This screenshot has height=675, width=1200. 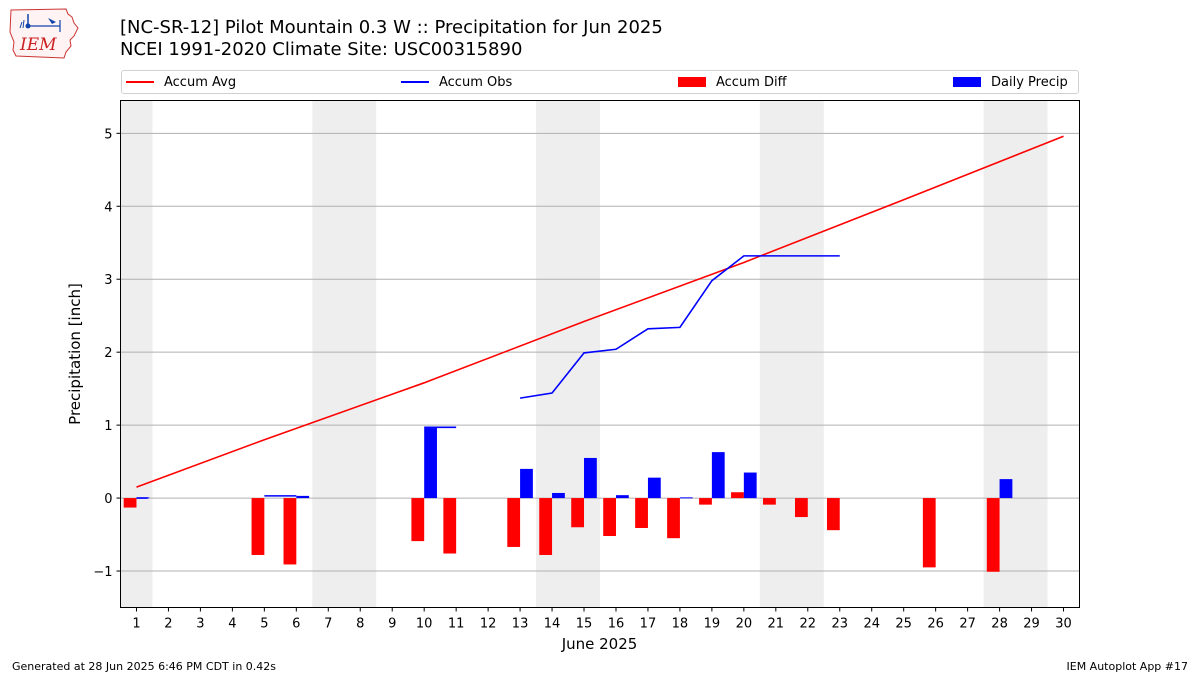 What do you see at coordinates (108, 207) in the screenshot?
I see `y-tick-label: 4` at bounding box center [108, 207].